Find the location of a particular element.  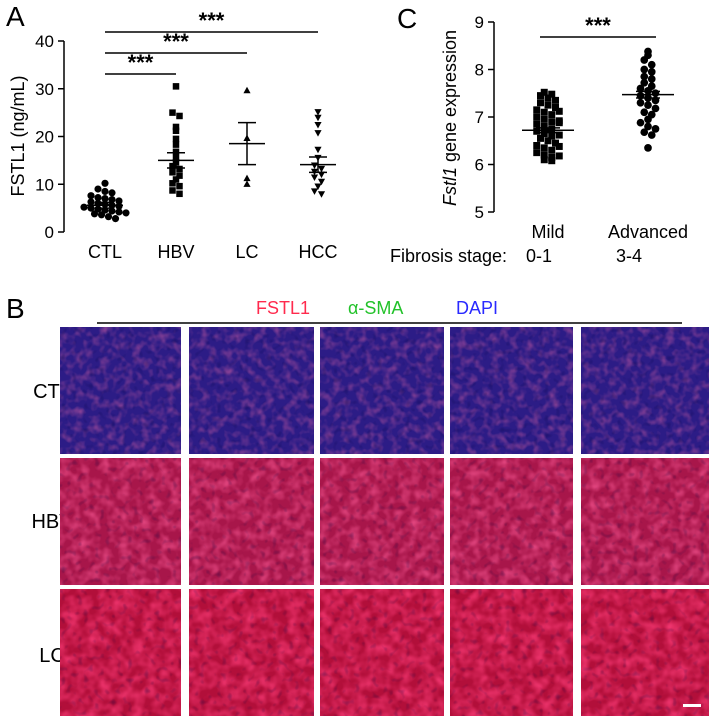

chart-c-ylabel-gene: Fstl1 is located at coordinates (450, 186).